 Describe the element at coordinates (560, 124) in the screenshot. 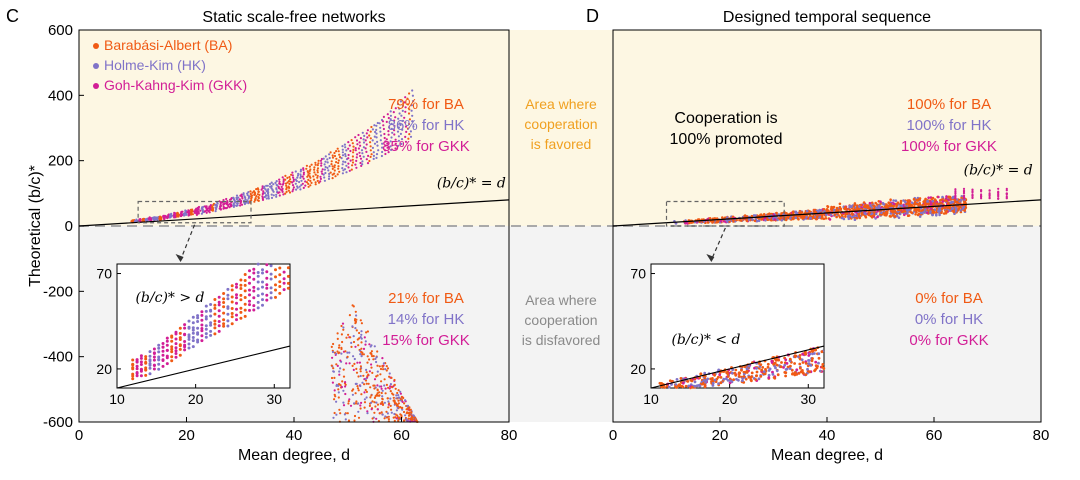

I see `middle-favored-line-2: cooperation` at that location.